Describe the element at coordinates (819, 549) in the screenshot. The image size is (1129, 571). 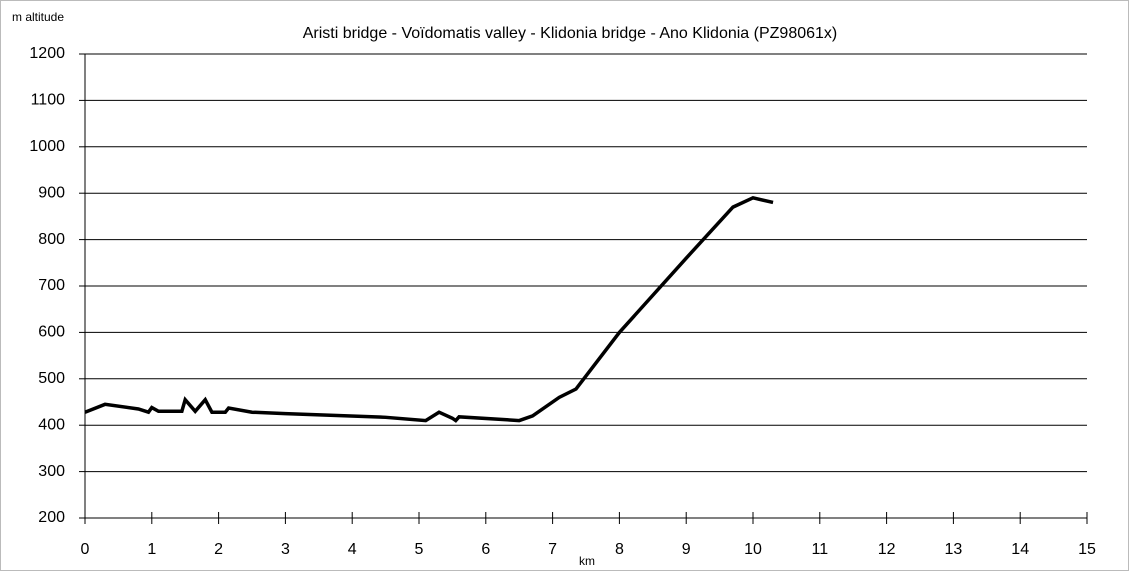
I see `x-tick-label: 11` at that location.